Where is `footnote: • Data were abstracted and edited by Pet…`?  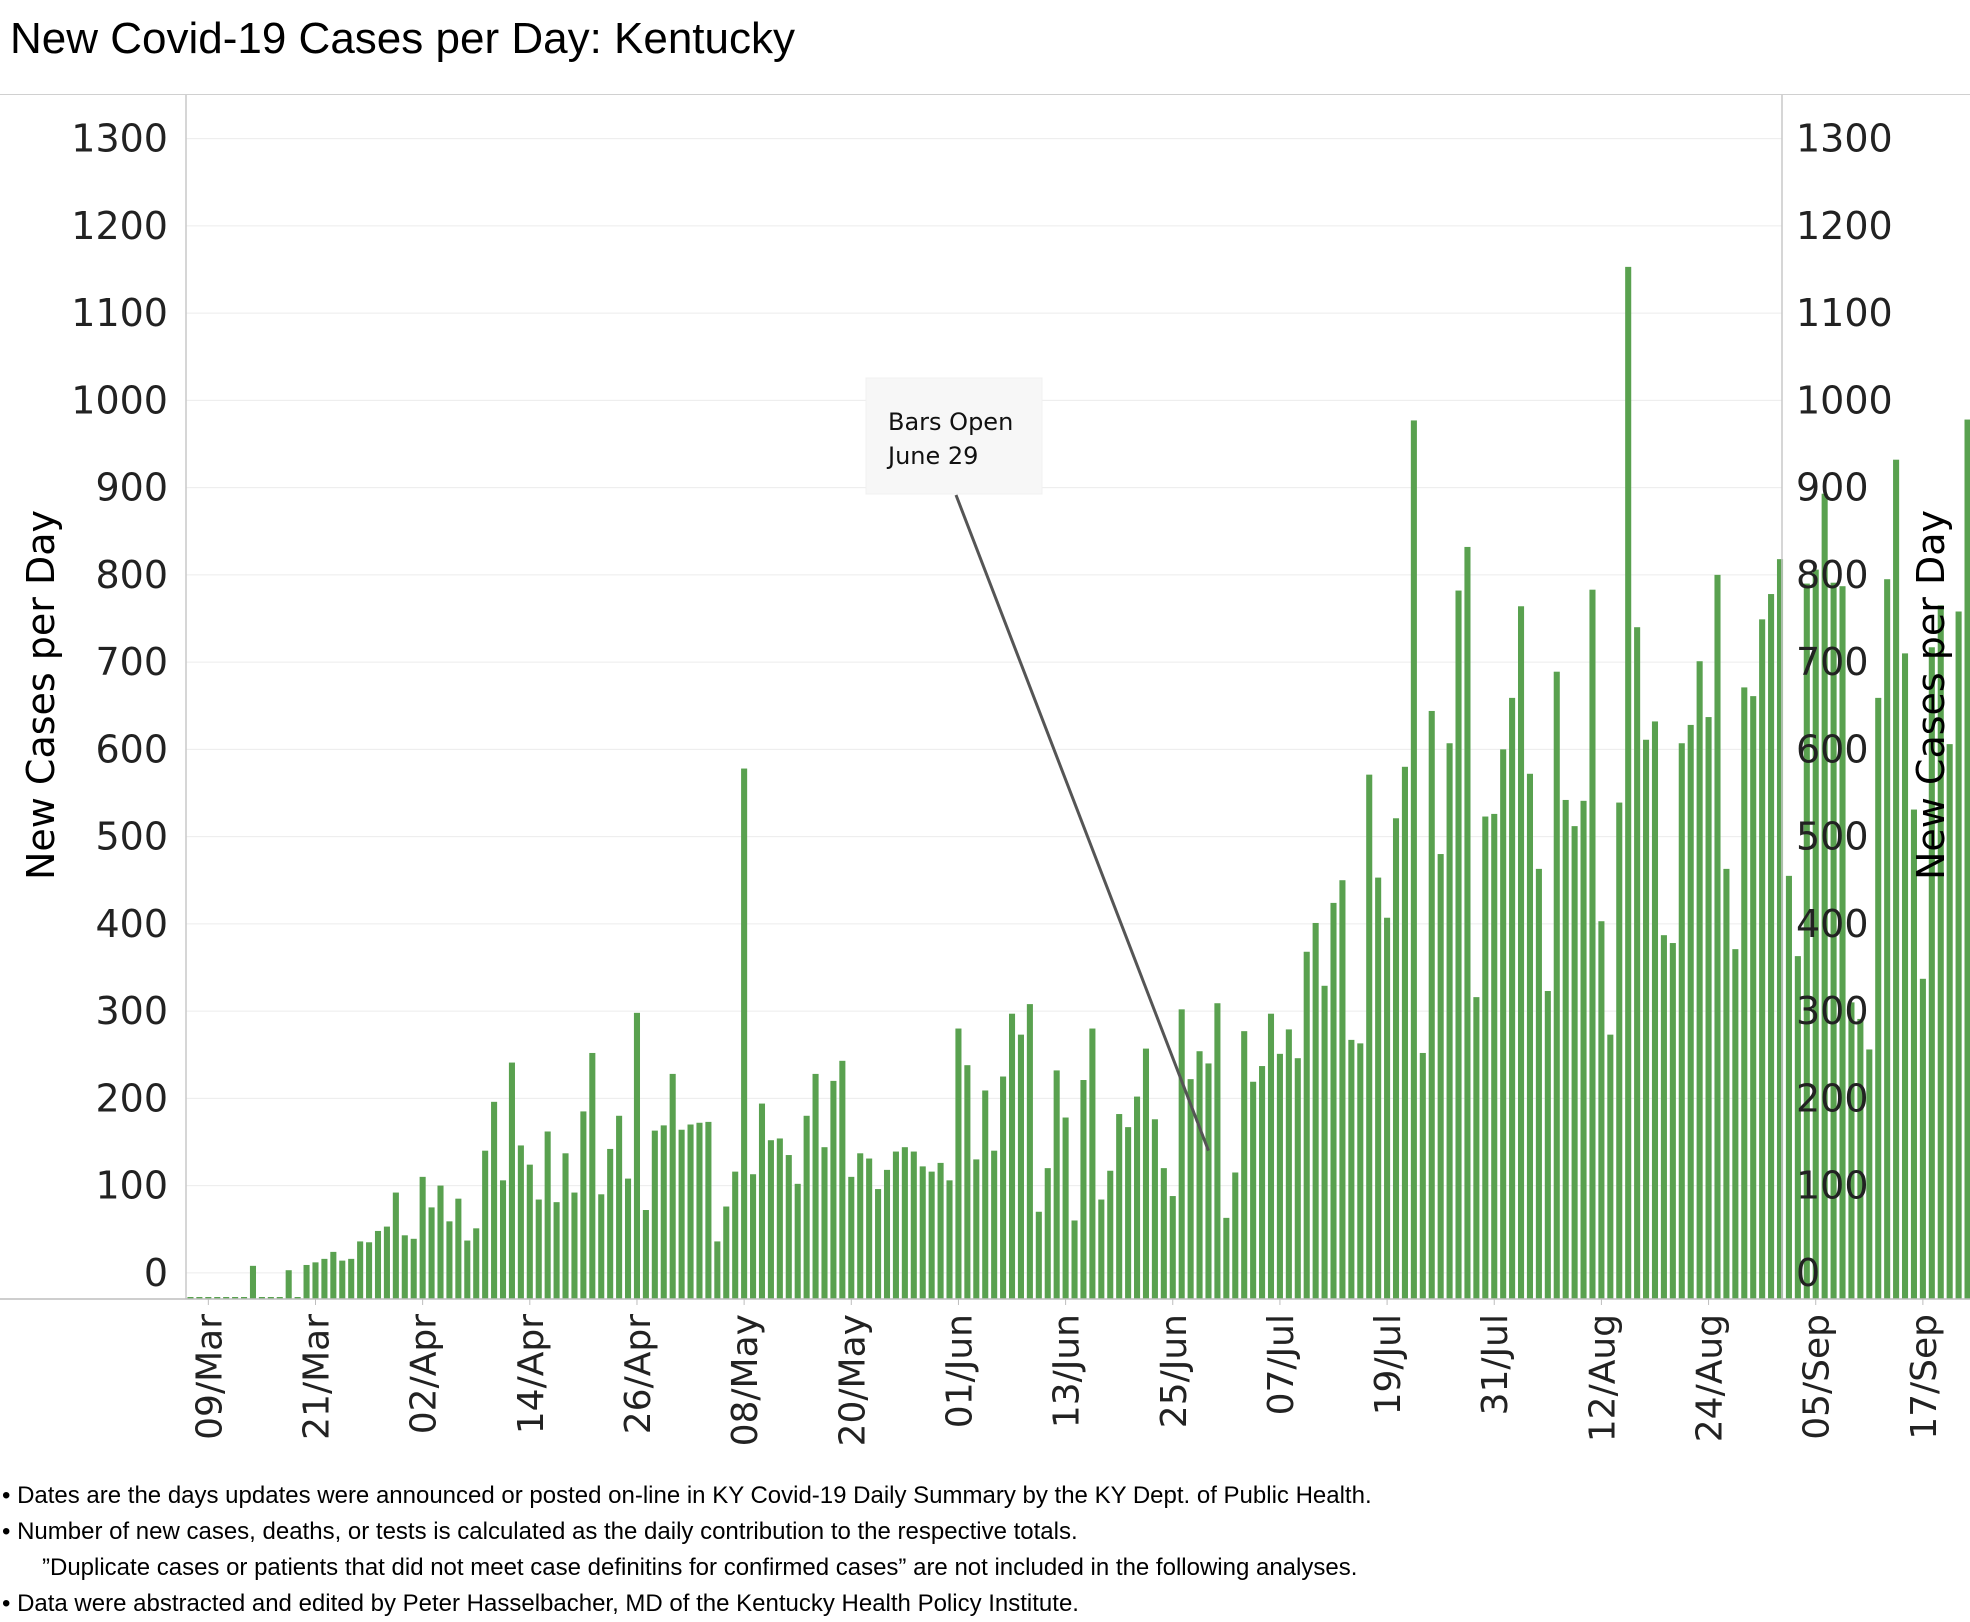 footnote: • Data were abstracted and edited by Pet… is located at coordinates (540, 1603).